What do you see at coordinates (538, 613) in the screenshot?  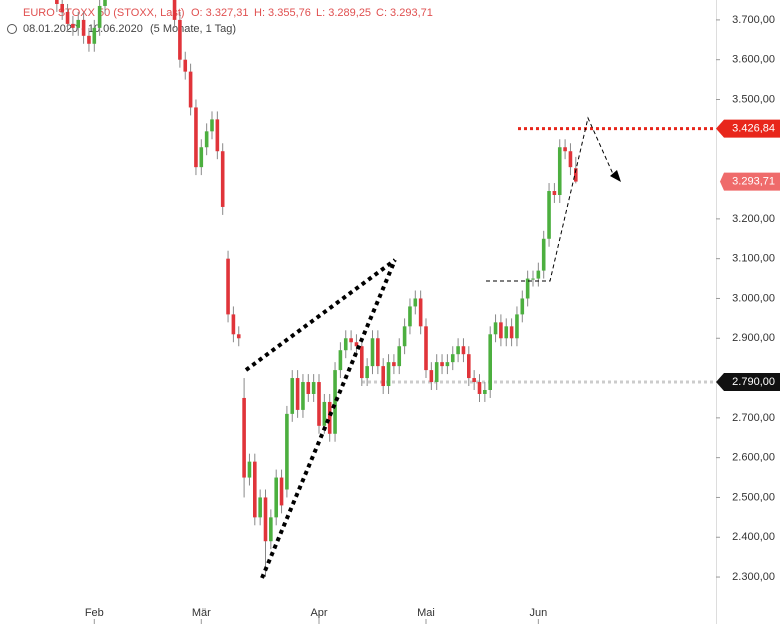 I see `x-tick-label: Jun` at bounding box center [538, 613].